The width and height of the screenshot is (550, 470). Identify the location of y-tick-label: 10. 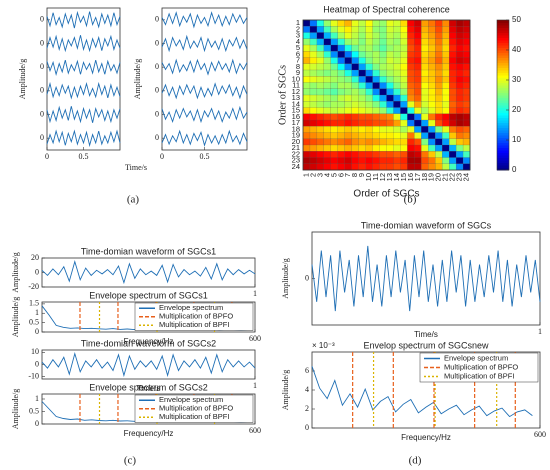
(35, 351).